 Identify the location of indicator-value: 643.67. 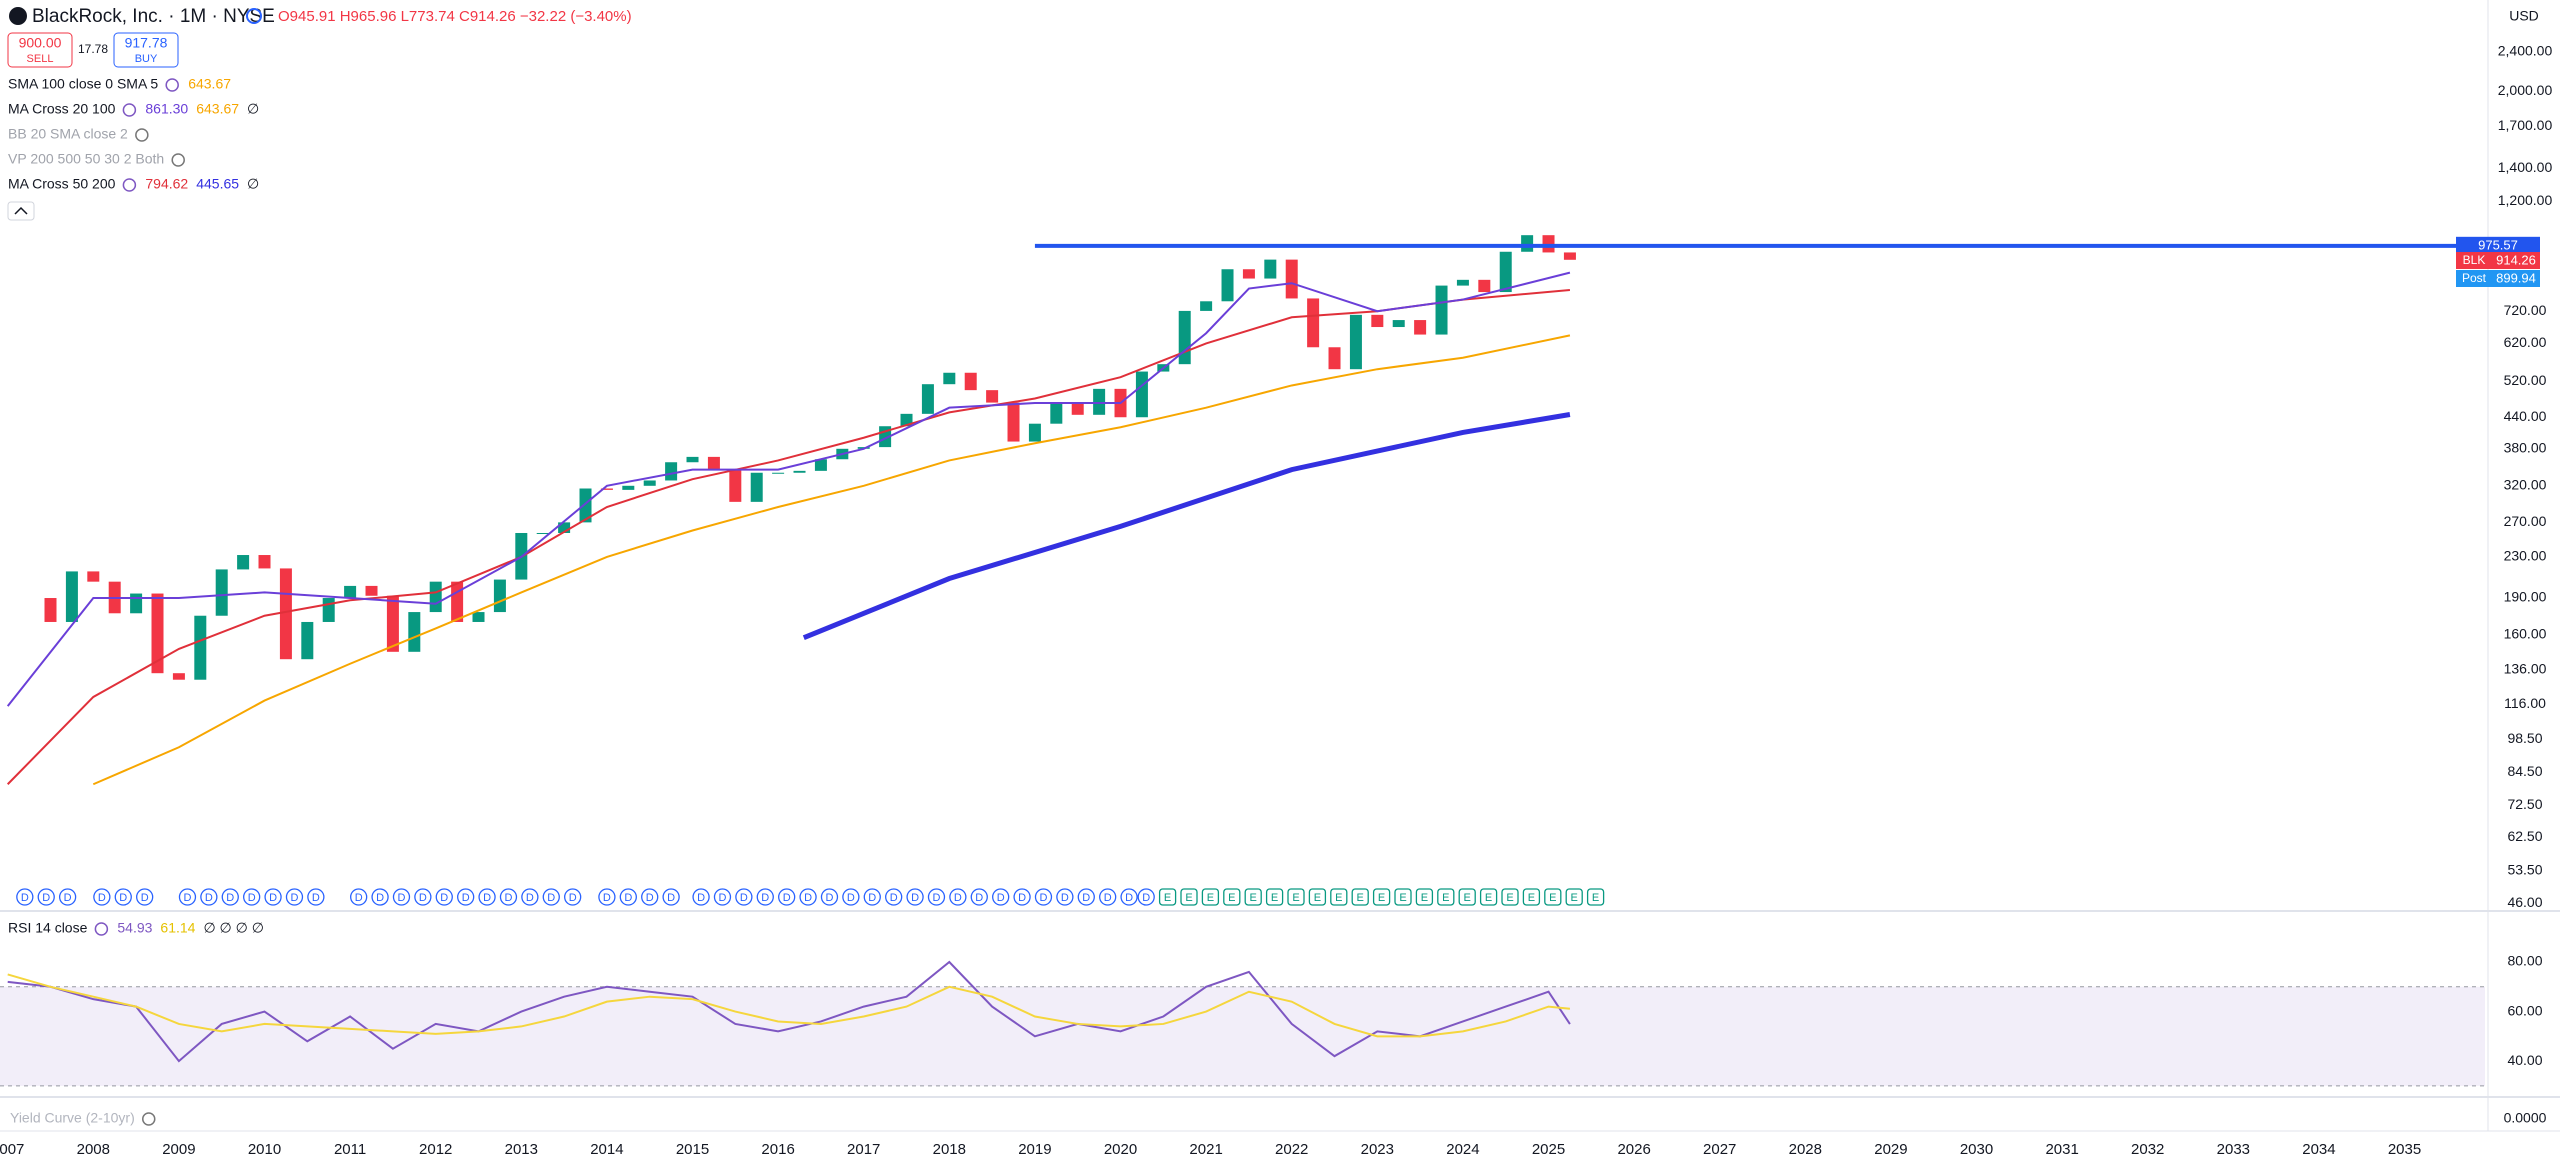
(209, 84).